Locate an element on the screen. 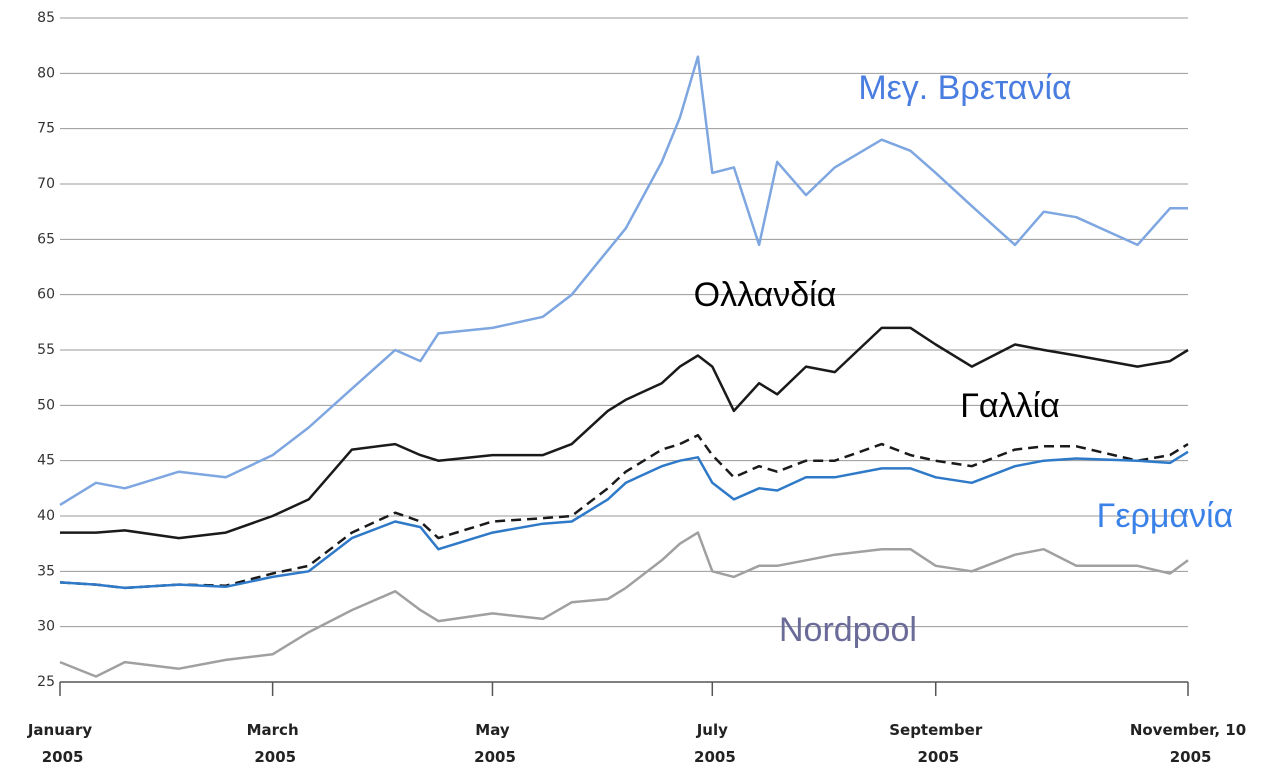 This screenshot has height=770, width=1281. x-tick-line: November, 10 is located at coordinates (1188, 730).